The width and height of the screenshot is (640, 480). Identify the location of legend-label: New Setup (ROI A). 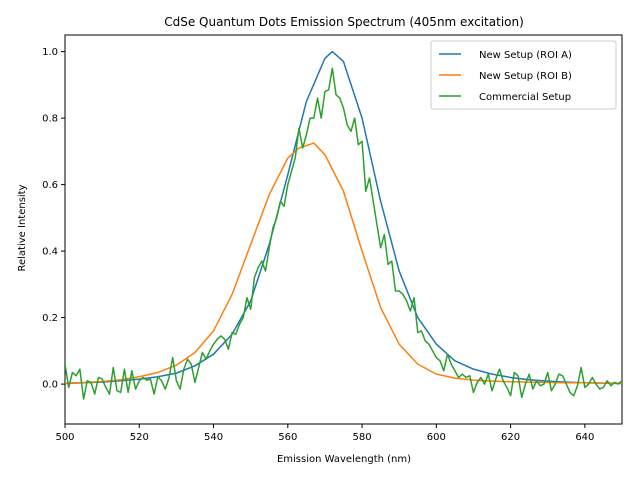
(525, 55).